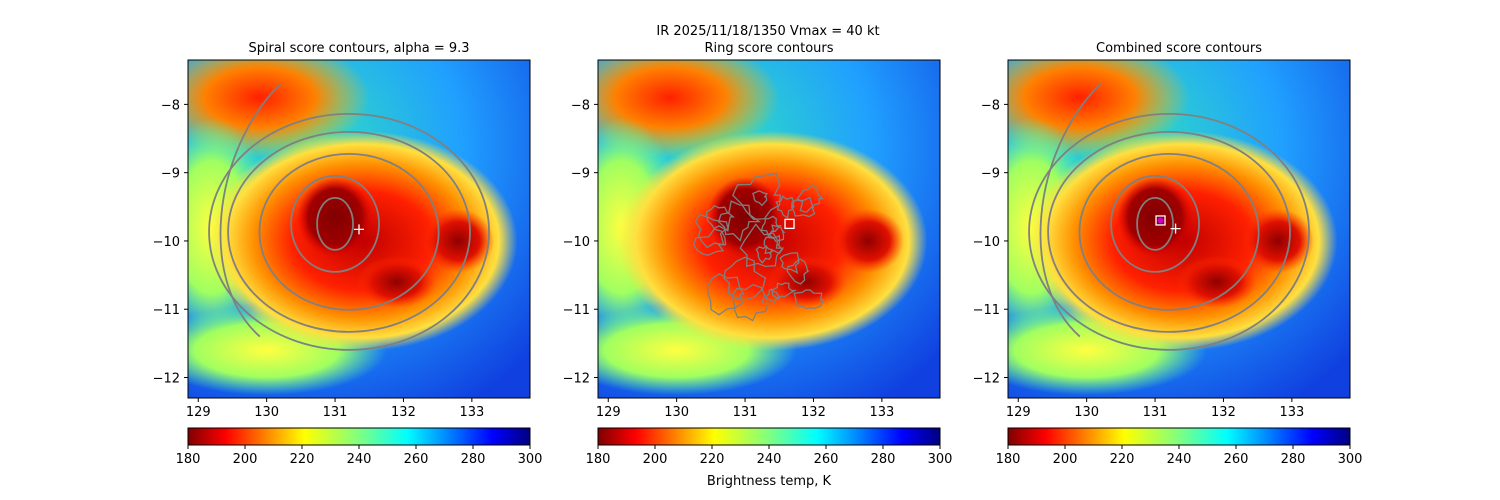 The width and height of the screenshot is (1500, 500). What do you see at coordinates (403, 412) in the screenshot?
I see `x-tick-label: 132` at bounding box center [403, 412].